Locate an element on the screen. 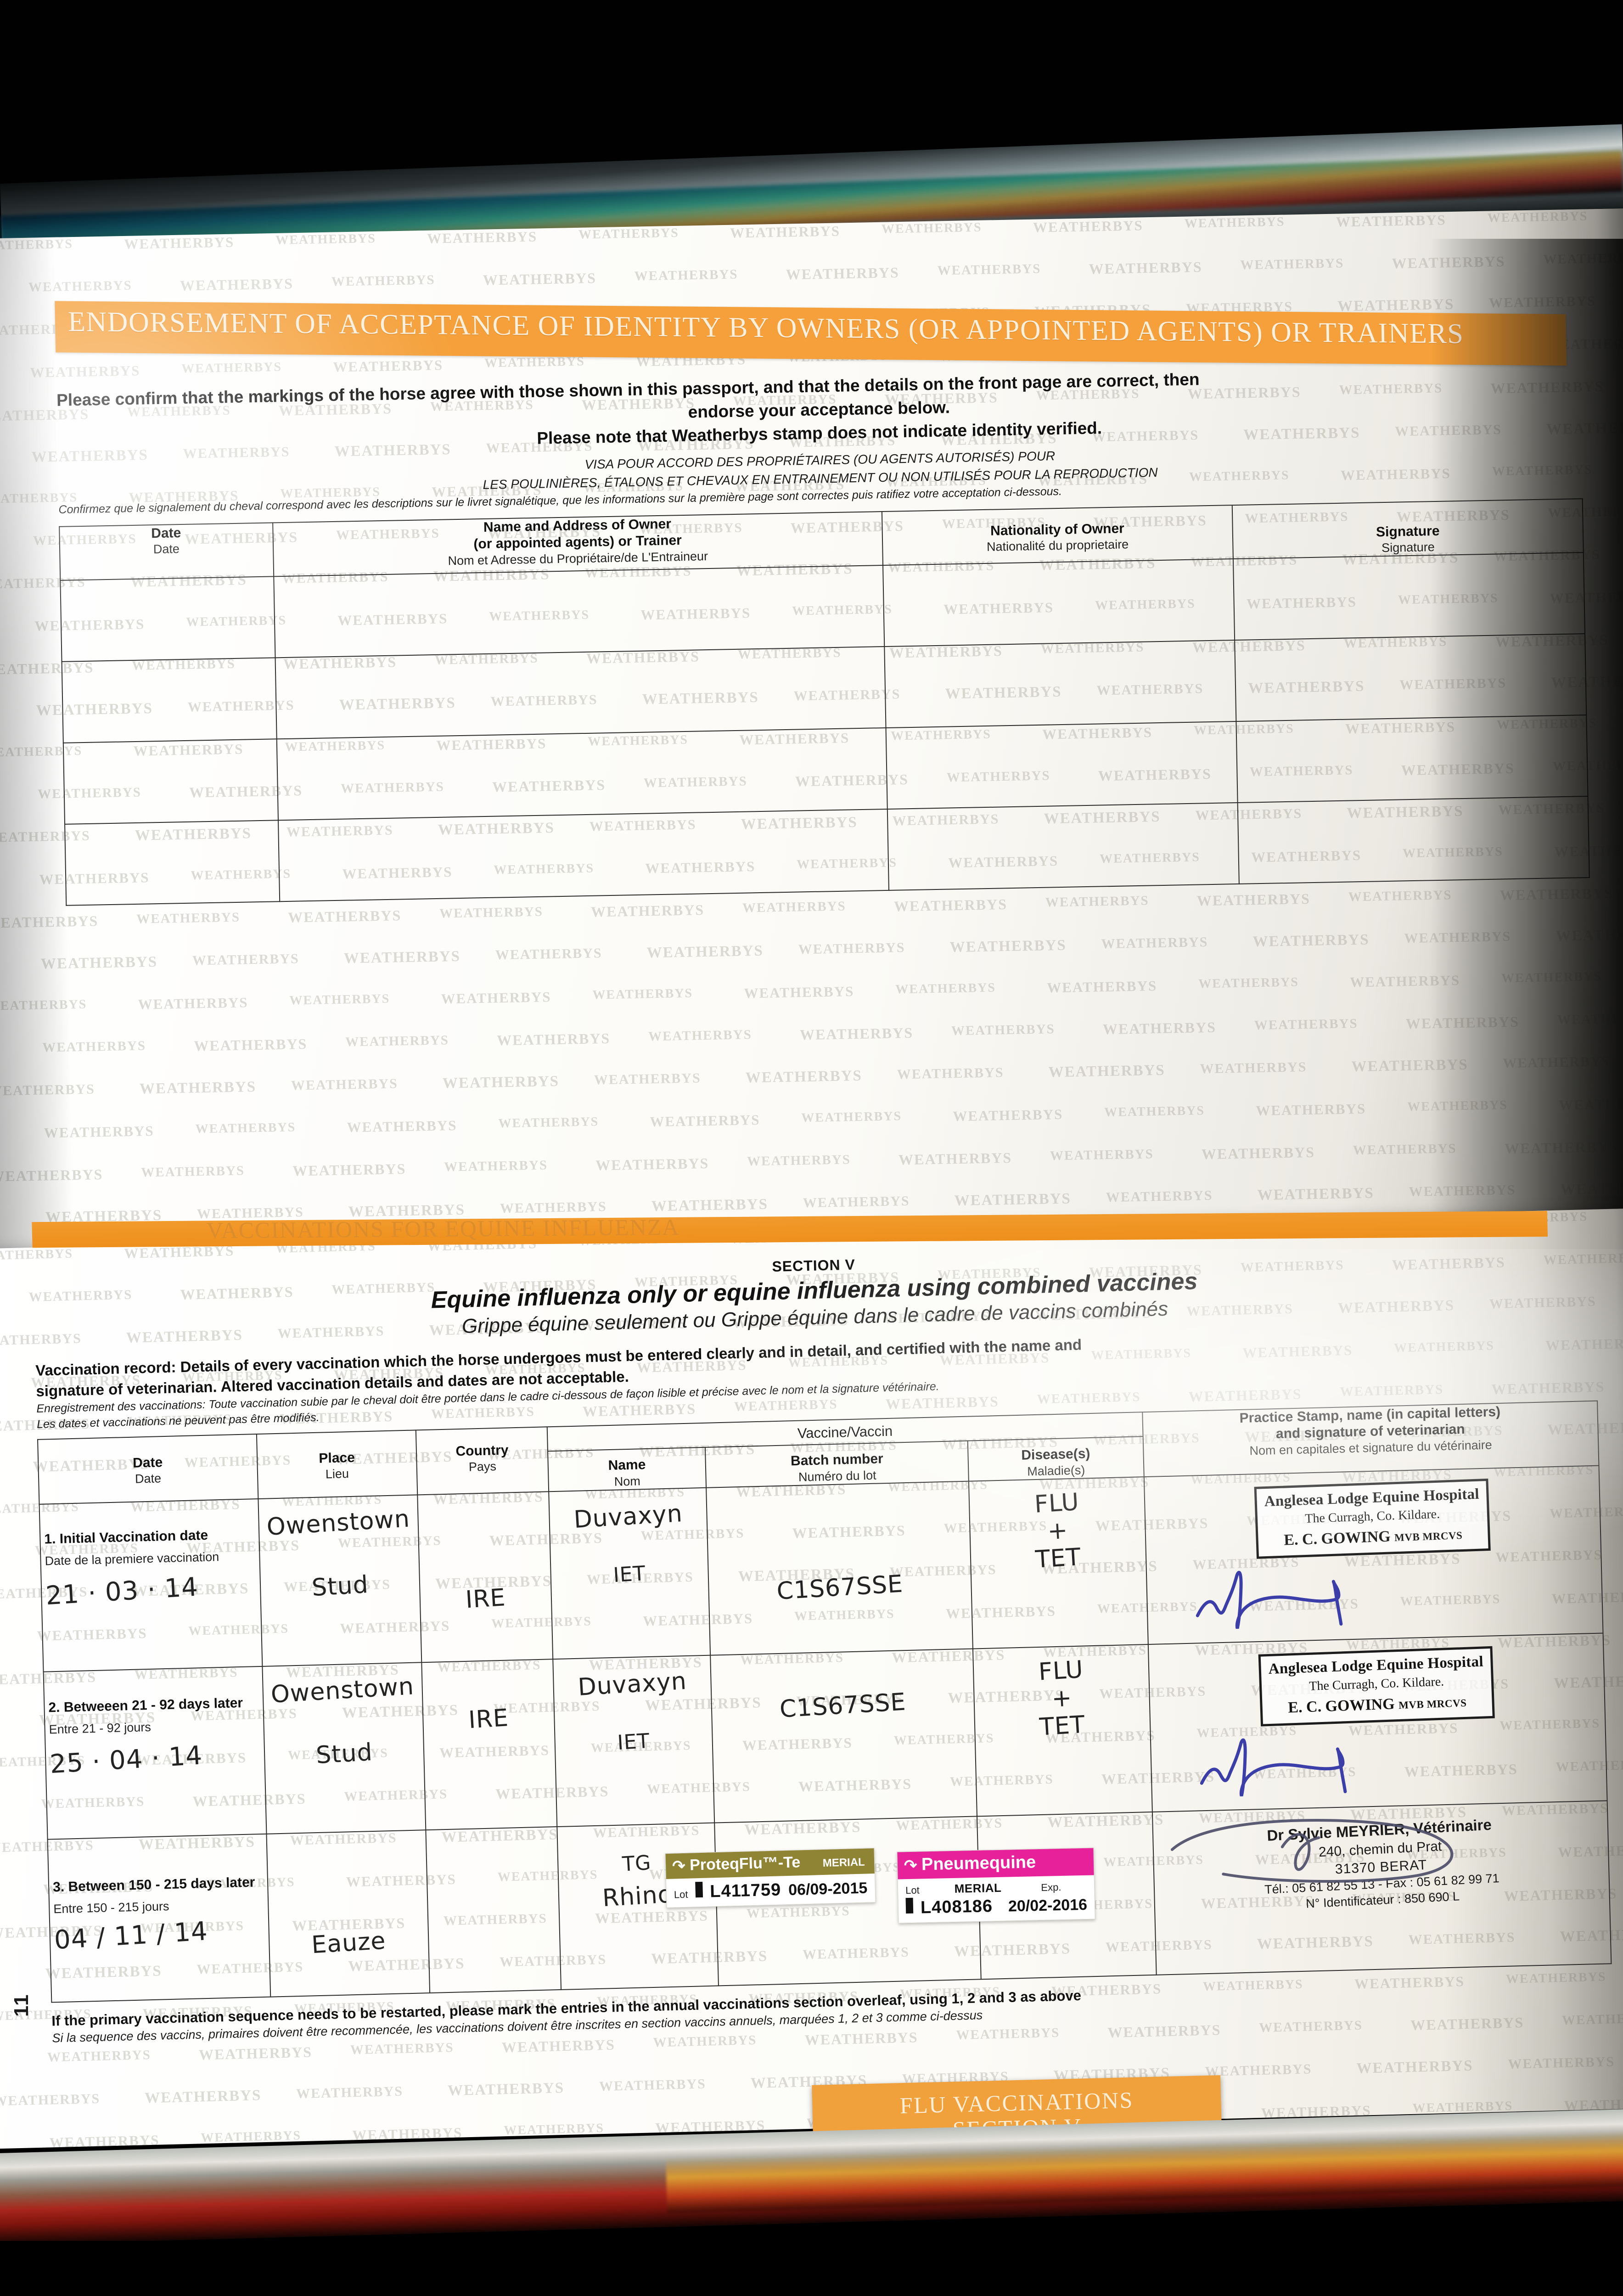 This screenshot has width=1623, height=2296. row2-country: IRE is located at coordinates (489, 1719).